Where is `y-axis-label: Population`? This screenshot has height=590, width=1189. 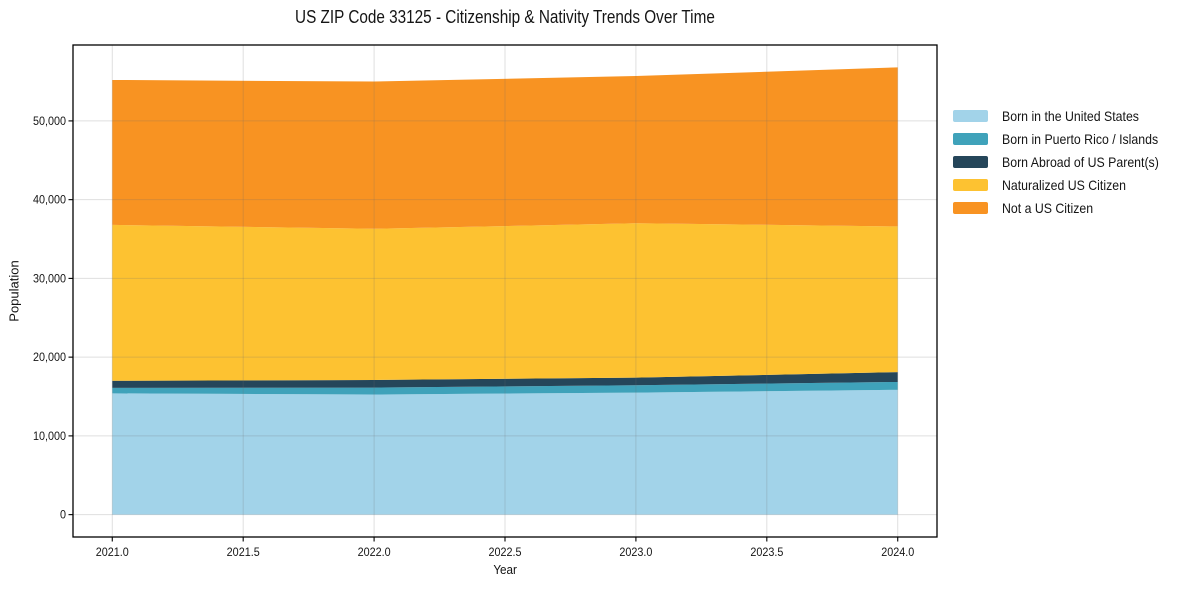 y-axis-label: Population is located at coordinates (14, 291).